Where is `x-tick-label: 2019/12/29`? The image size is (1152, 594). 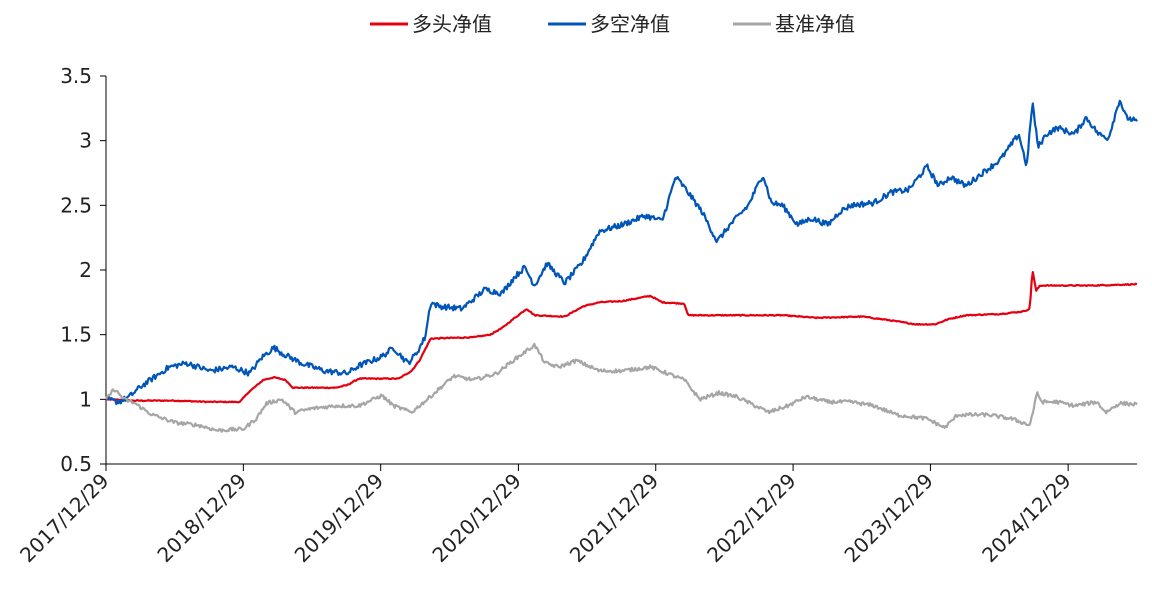
x-tick-label: 2019/12/29 is located at coordinates (339, 518).